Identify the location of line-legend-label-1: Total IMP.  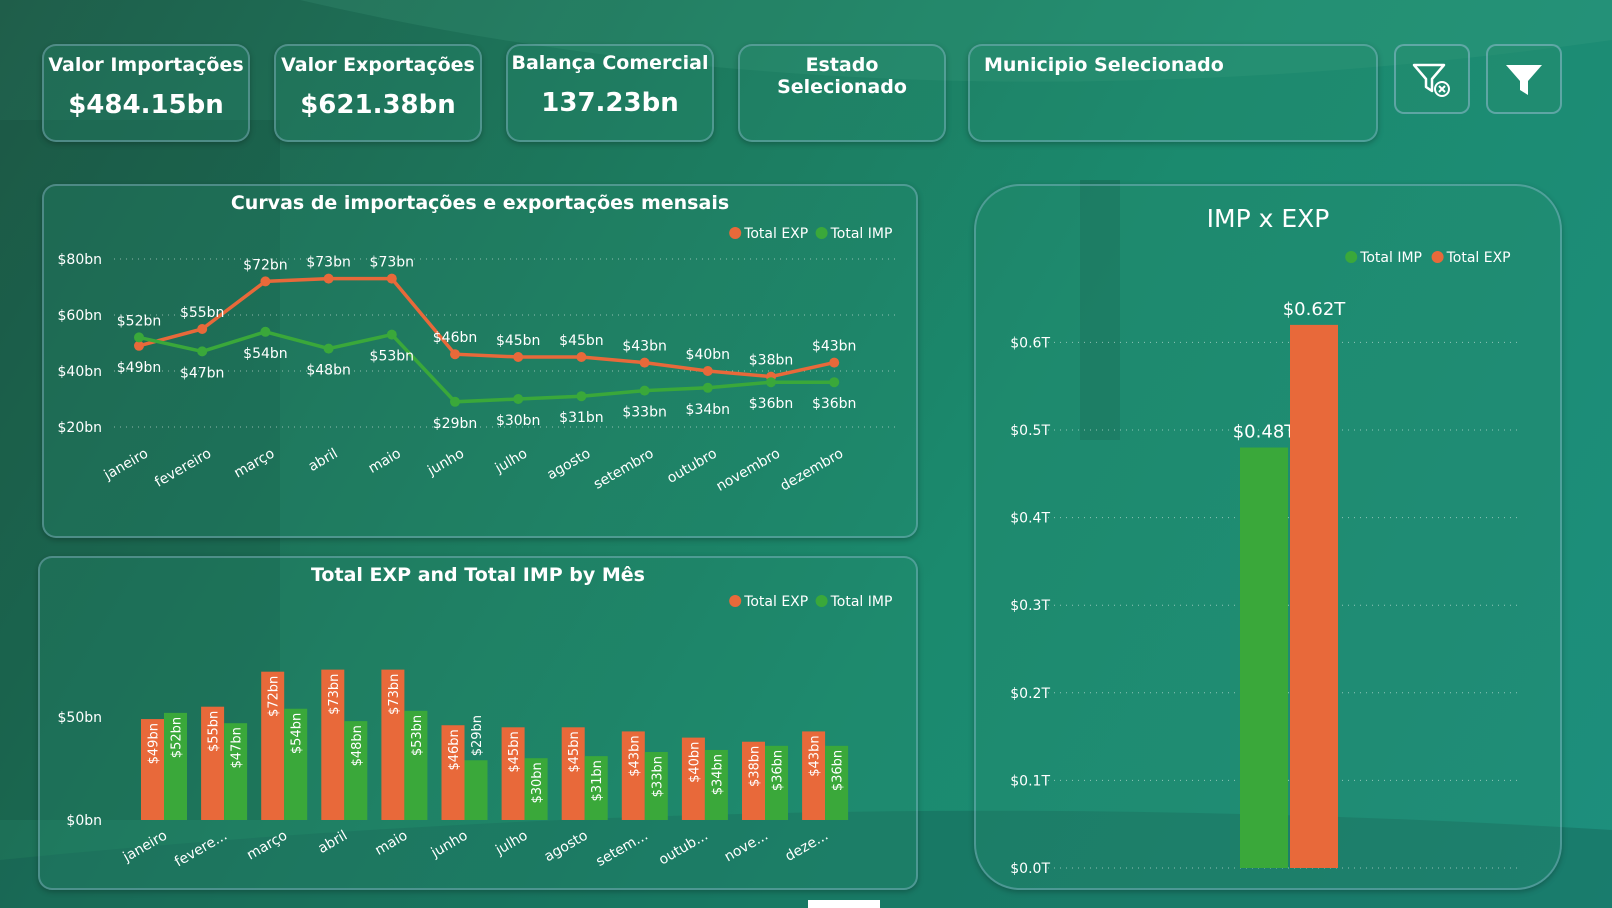
(861, 234).